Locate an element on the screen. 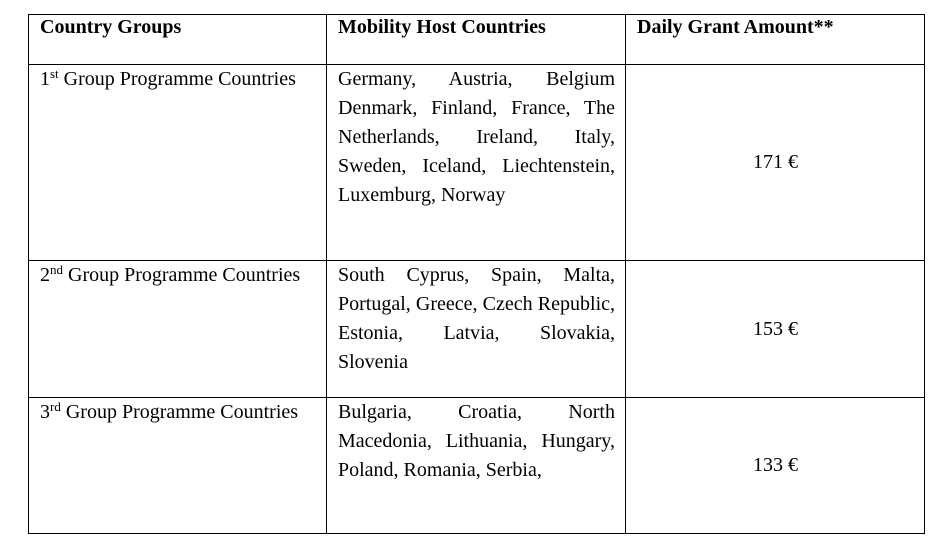 Image resolution: width=946 pixels, height=560 pixels. group-cell: 3rd Group Programme Countries is located at coordinates (177, 465).